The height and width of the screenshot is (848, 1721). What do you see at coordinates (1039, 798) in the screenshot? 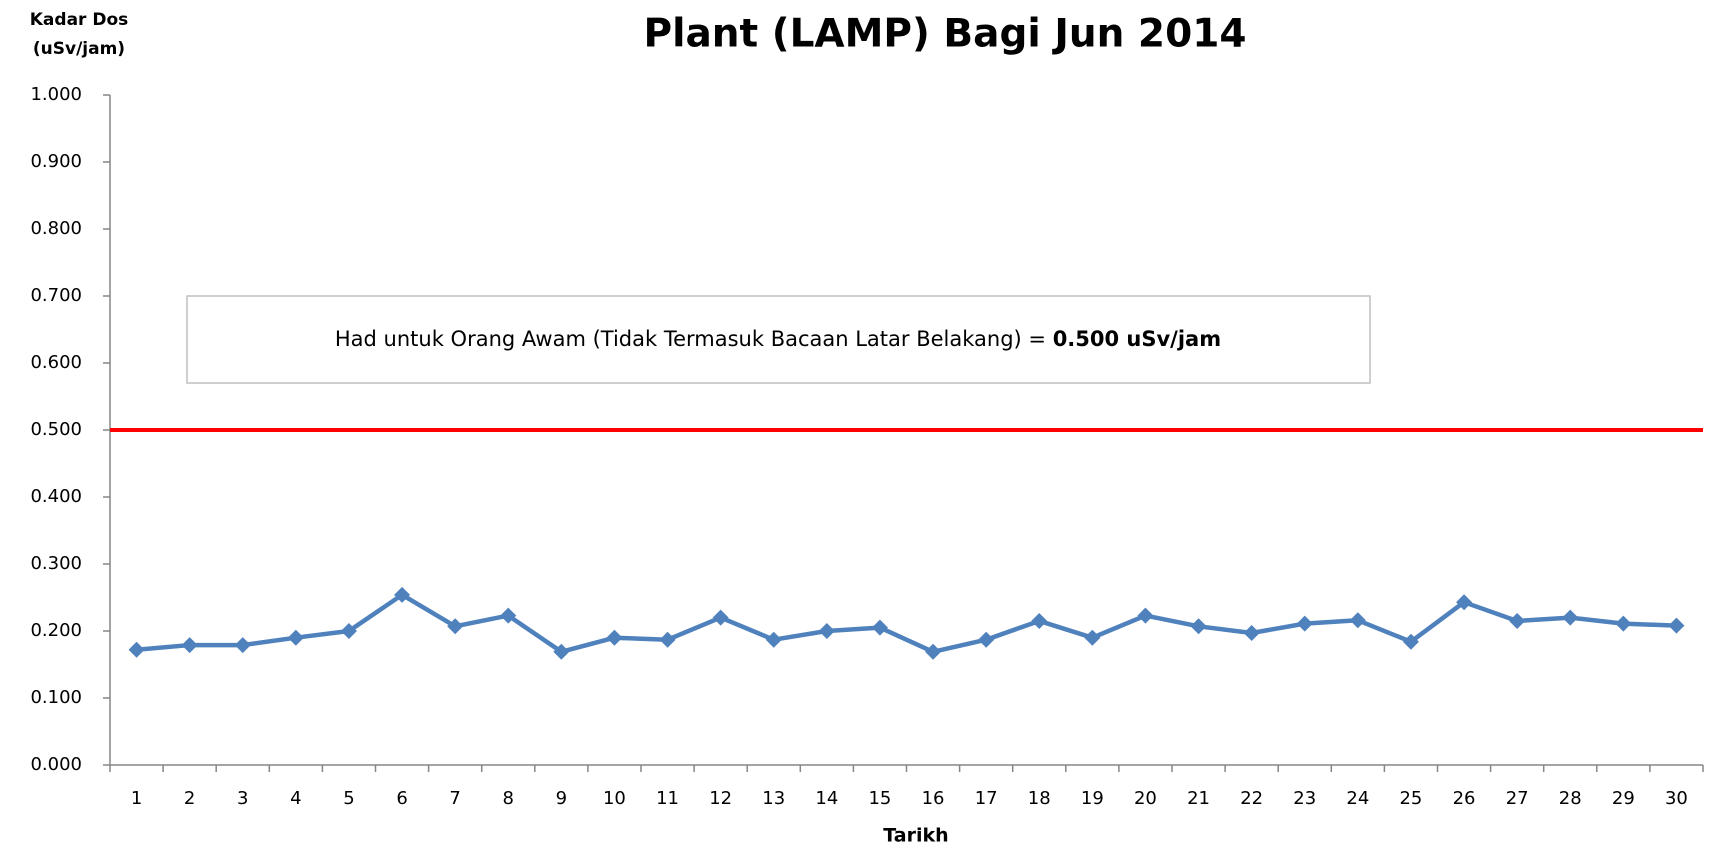
I see `x-tick-label: 18` at bounding box center [1039, 798].